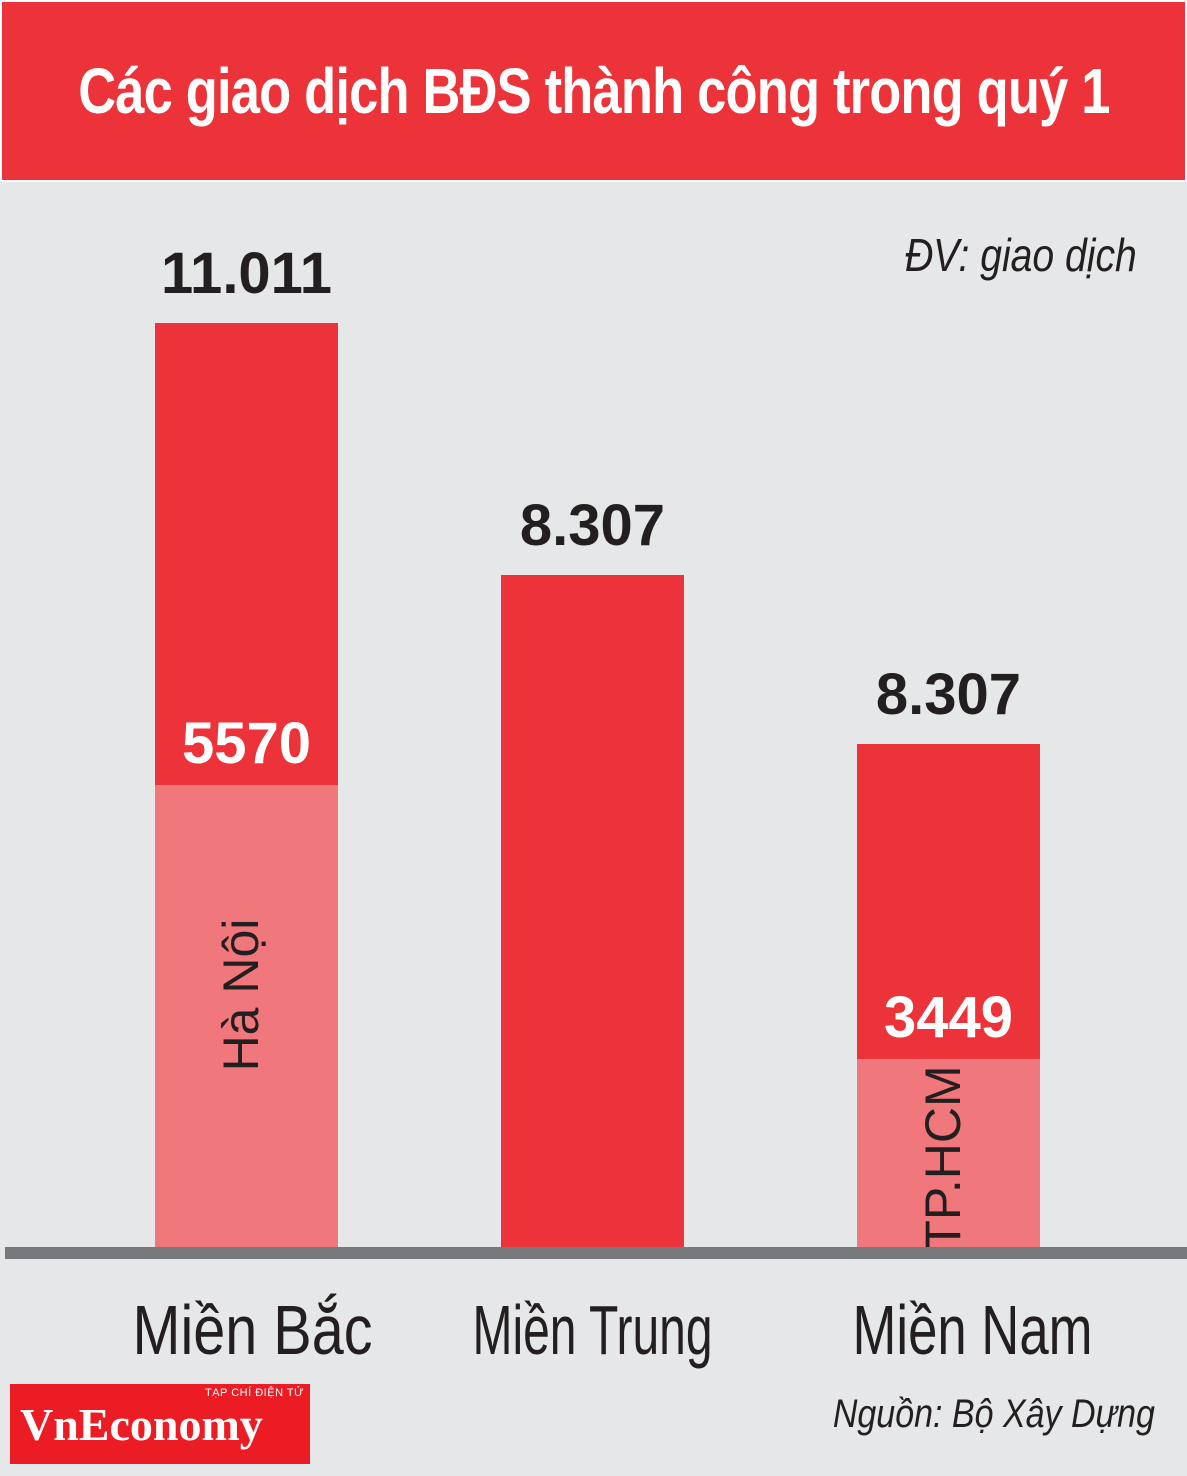 The width and height of the screenshot is (1187, 1476). I want to click on vneconomy-logo: TẠP CHÍ ĐIỆN TỬ VnEconomy, so click(160, 1424).